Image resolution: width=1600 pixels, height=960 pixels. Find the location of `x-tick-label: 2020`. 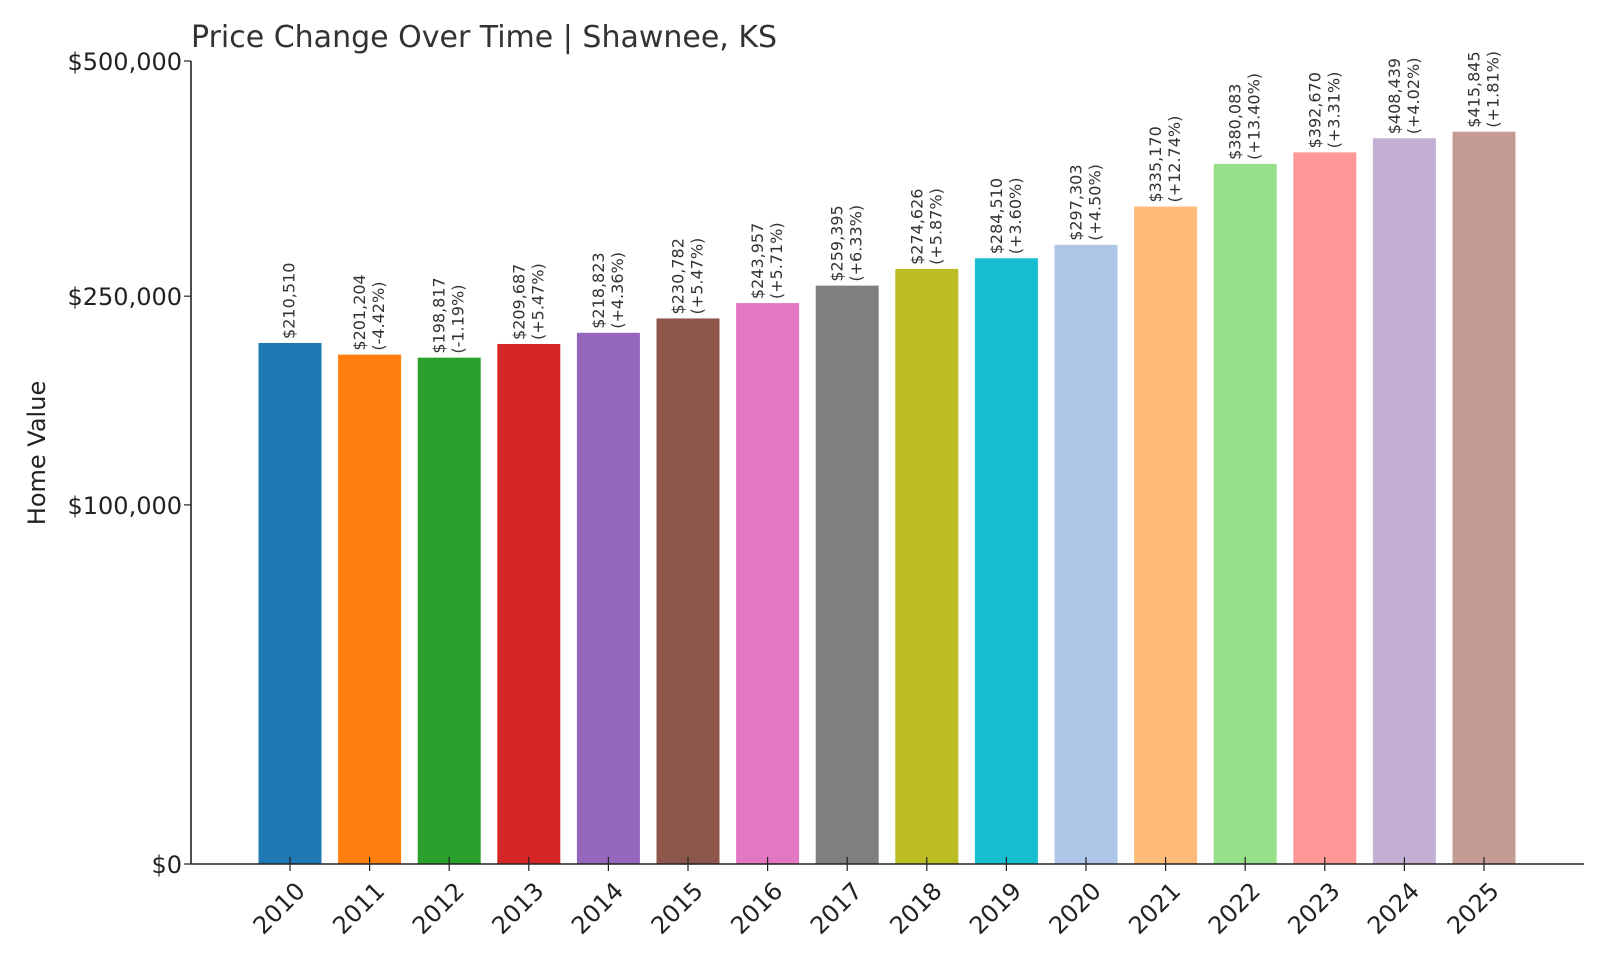

x-tick-label: 2020 is located at coordinates (1075, 908).